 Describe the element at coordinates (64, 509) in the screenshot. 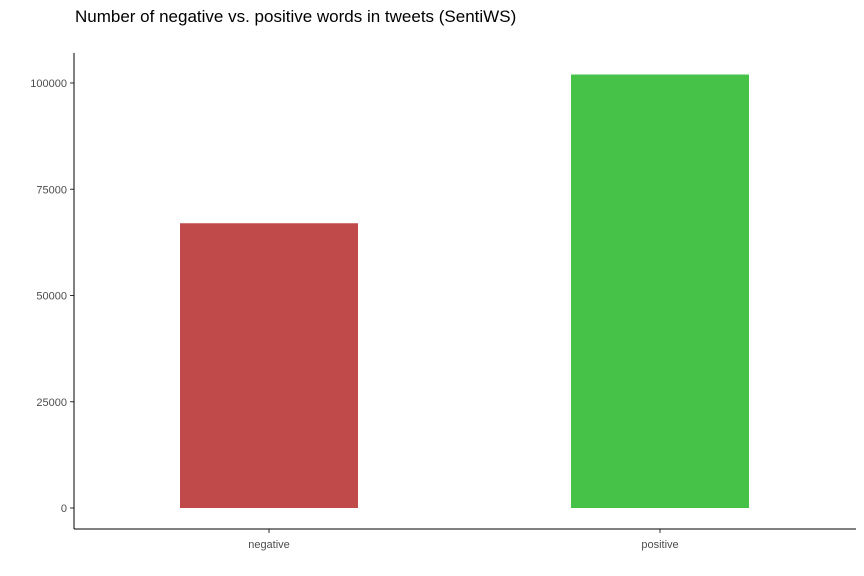

I see `y-tick-label: 0` at that location.